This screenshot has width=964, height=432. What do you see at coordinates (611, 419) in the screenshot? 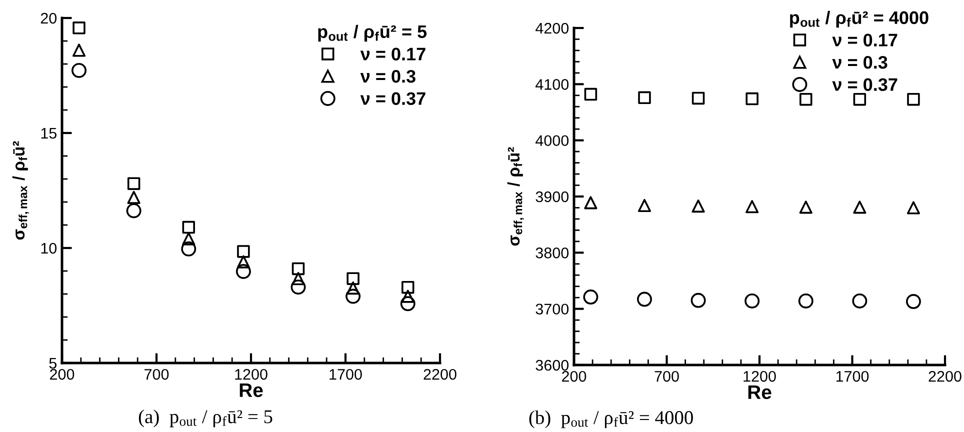
I see `text: (b) p$_{out}$ / ρ$_{f}$ū² = 4000` at bounding box center [611, 419].